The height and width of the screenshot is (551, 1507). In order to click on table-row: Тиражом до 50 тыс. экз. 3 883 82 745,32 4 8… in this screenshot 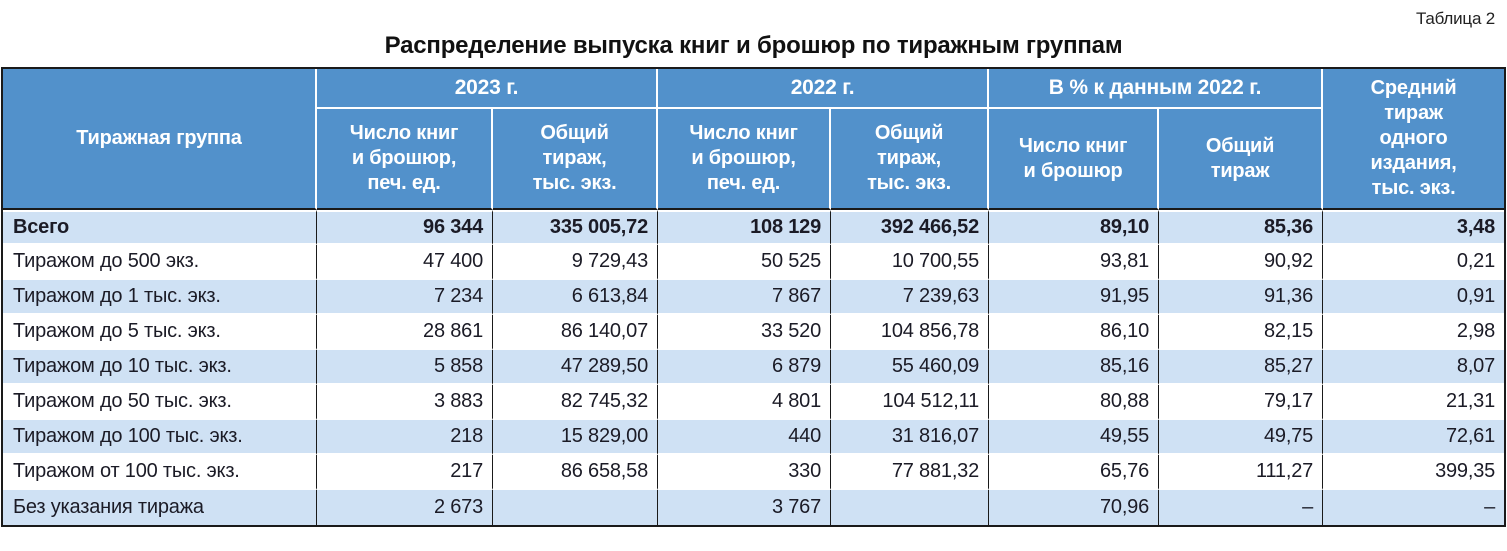, I will do `click(754, 402)`.